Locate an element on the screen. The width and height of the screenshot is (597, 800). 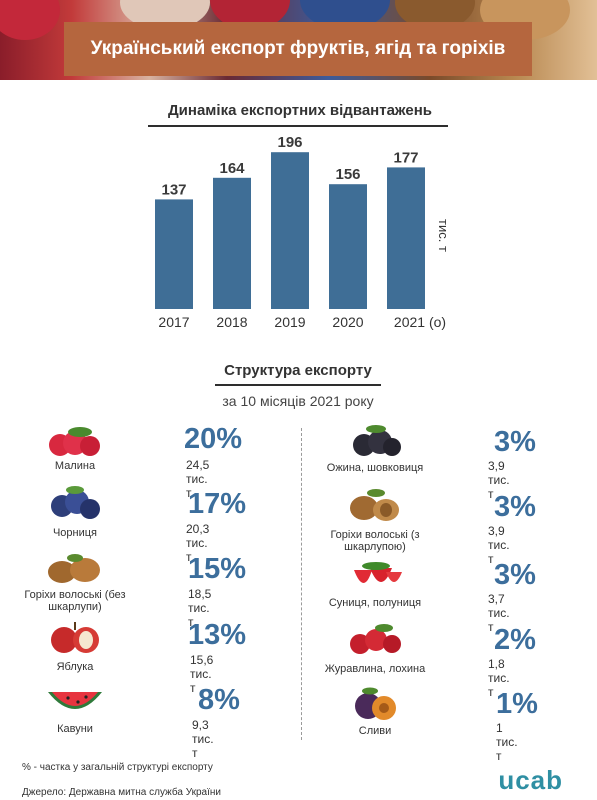
bar-value-label: 196 is located at coordinates (289, 143).